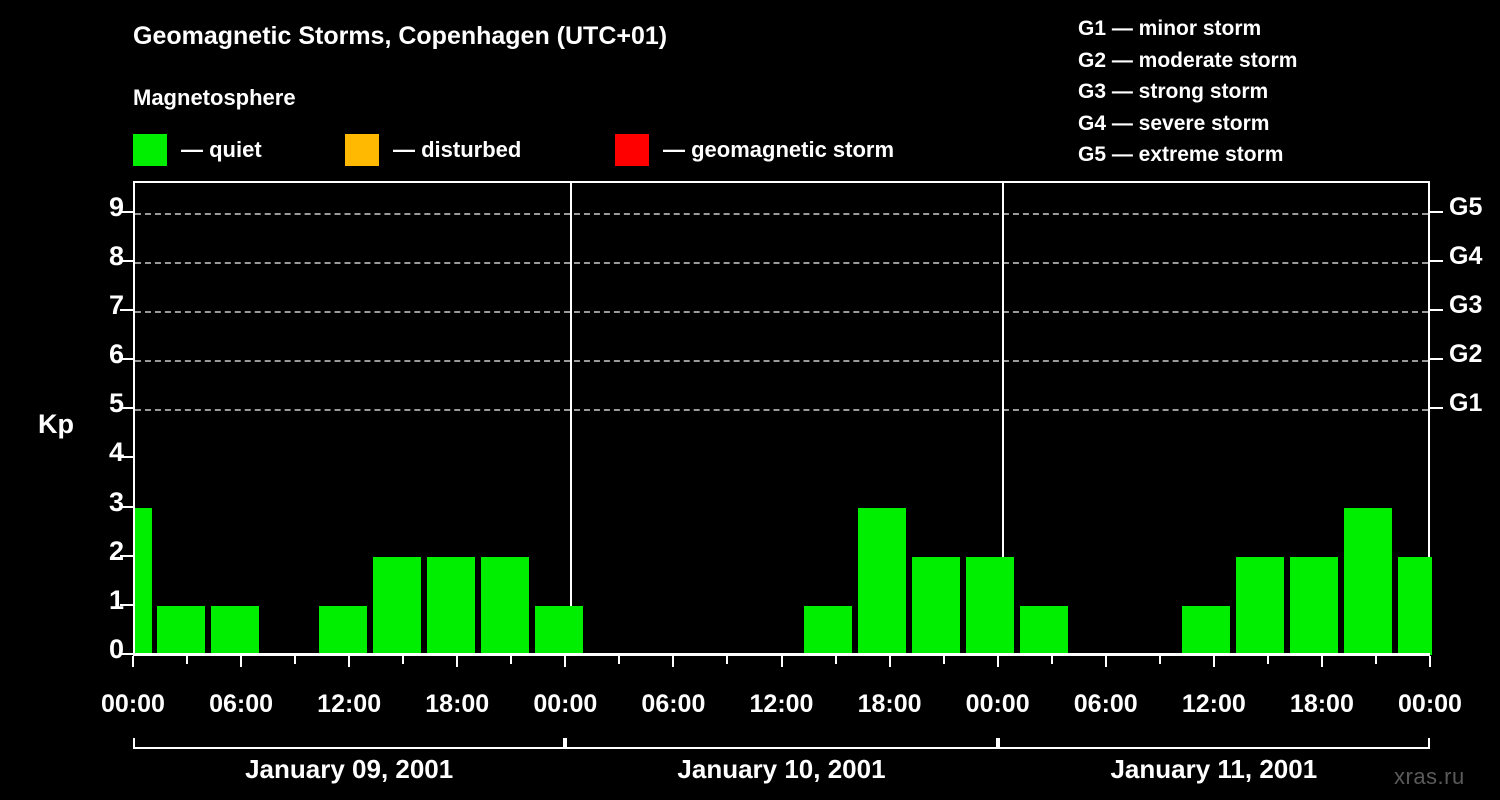 This screenshot has width=1500, height=800. Describe the element at coordinates (1466, 255) in the screenshot. I see `g-axis-label-G4: G4` at that location.